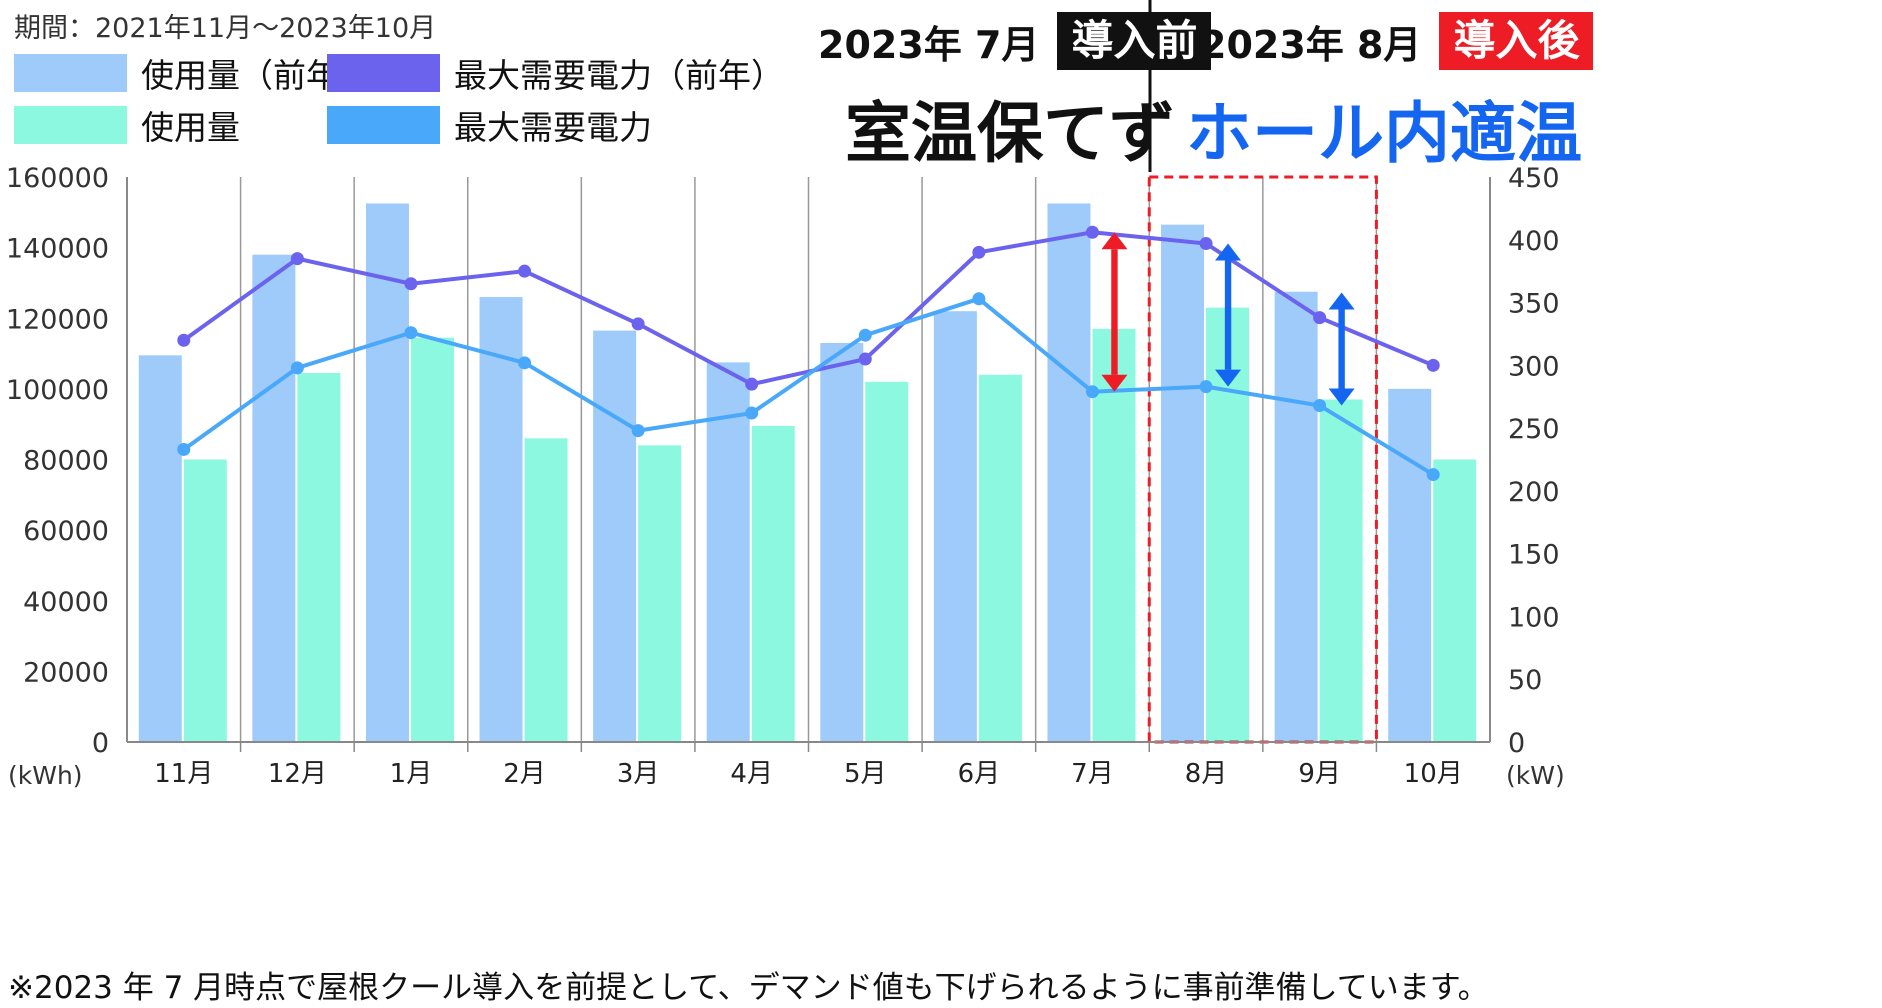 Image resolution: width=1882 pixels, height=1008 pixels. Describe the element at coordinates (1525, 680) in the screenshot. I see `y-right-tick-label: 50` at that location.